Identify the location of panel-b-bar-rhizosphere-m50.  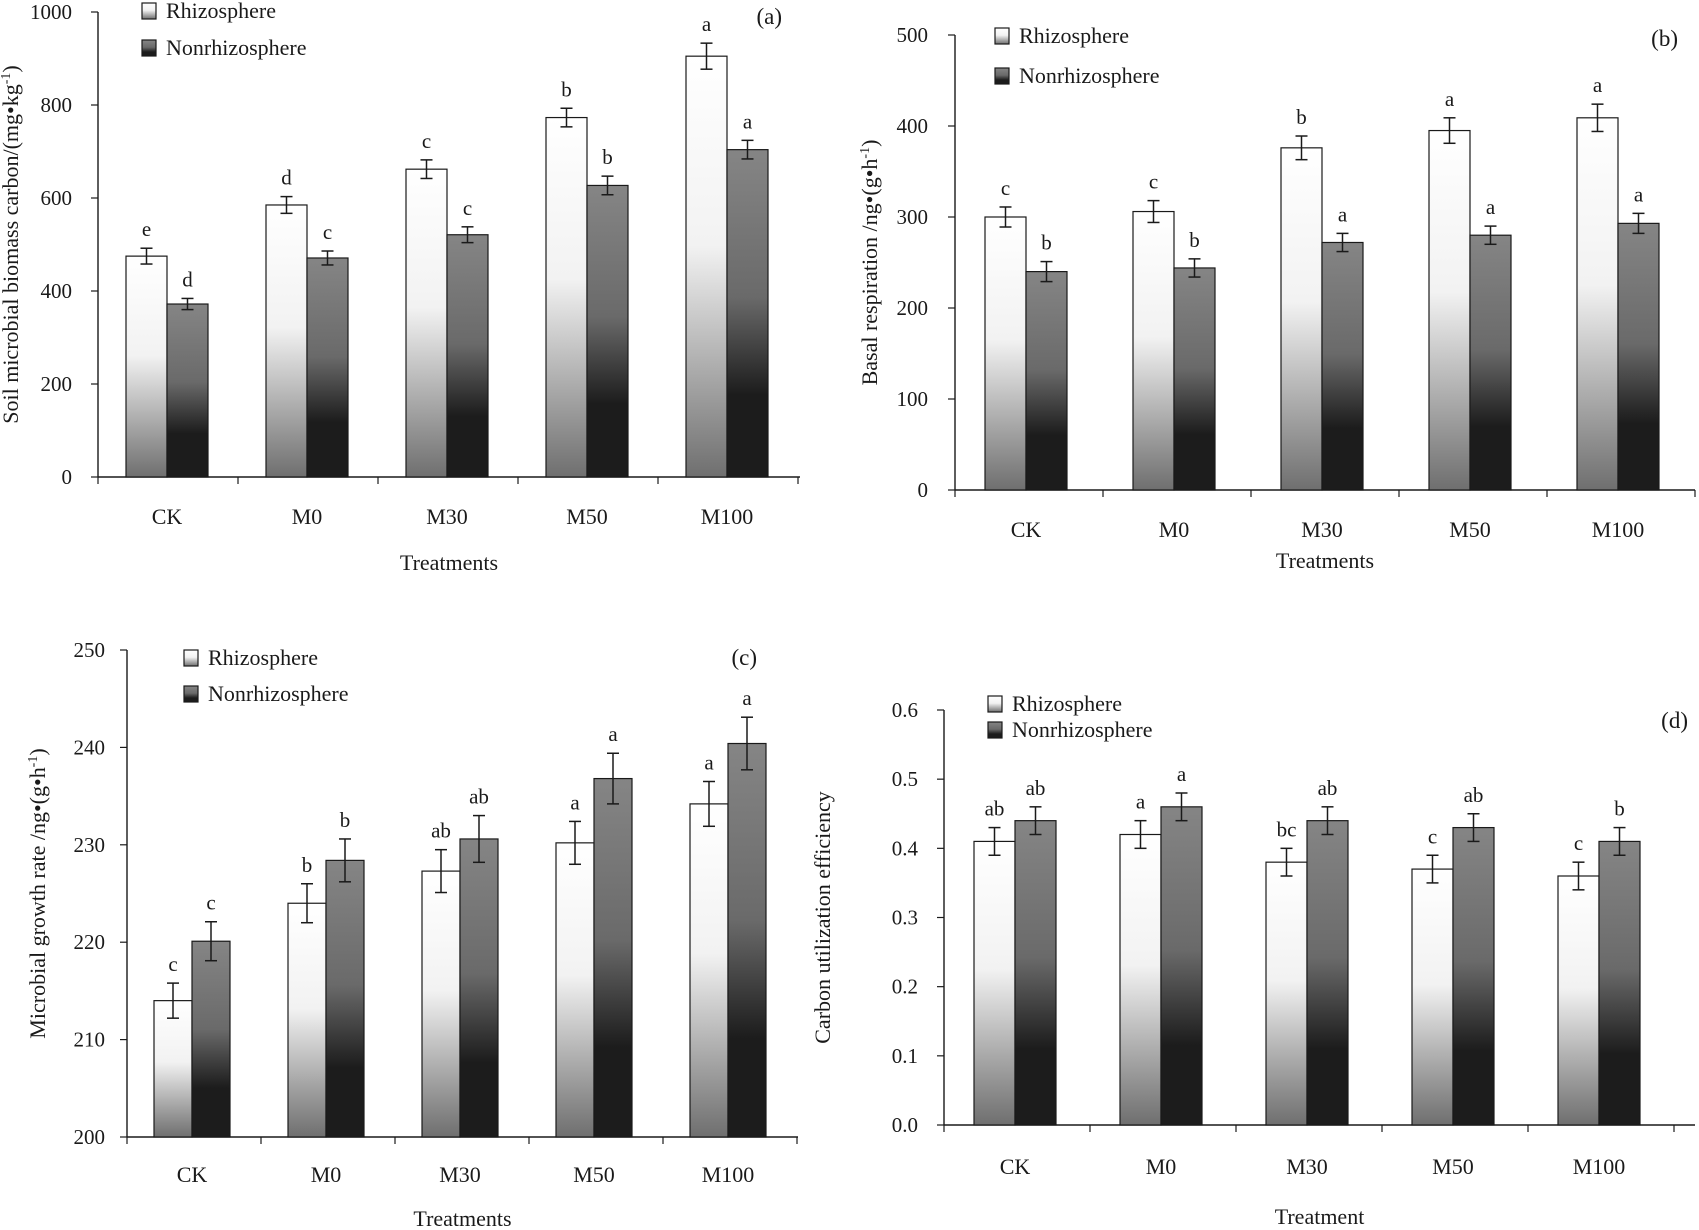
(1449, 310).